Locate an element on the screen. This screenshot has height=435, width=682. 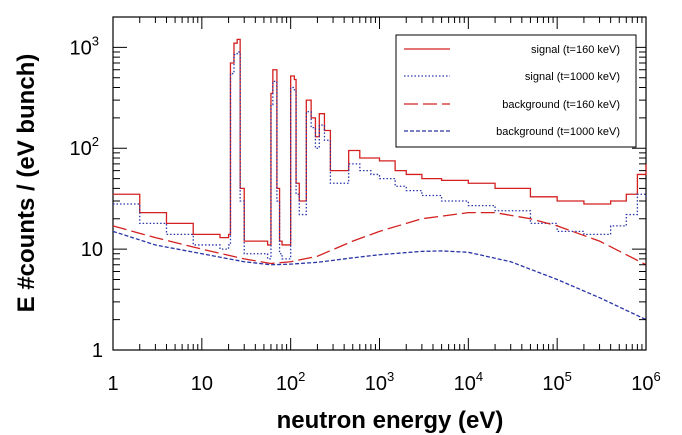
y-tick-label: 10³ is located at coordinates (84, 46).